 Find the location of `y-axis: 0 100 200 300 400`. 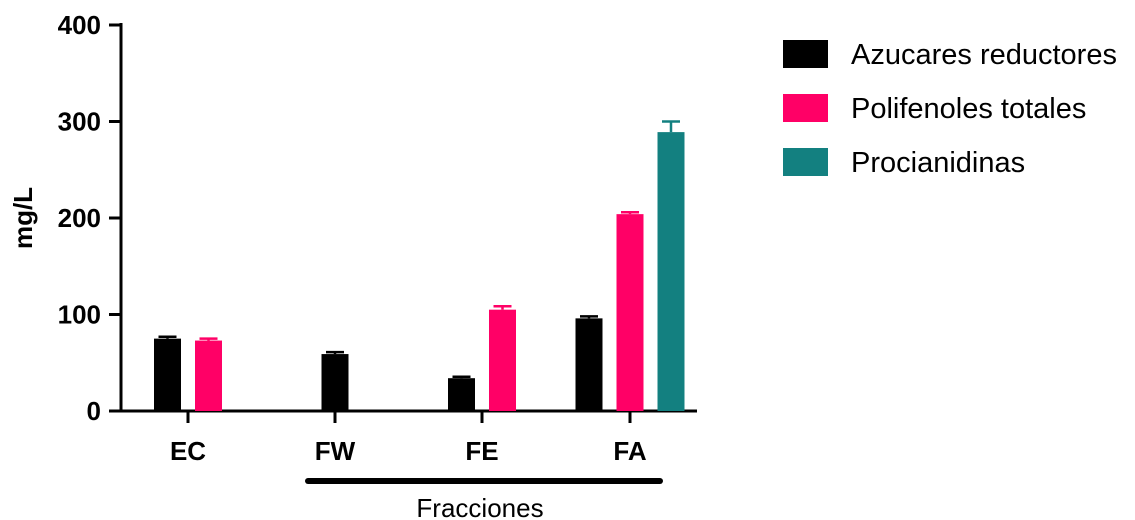

y-axis: 0 100 200 300 400 is located at coordinates (90, 218).